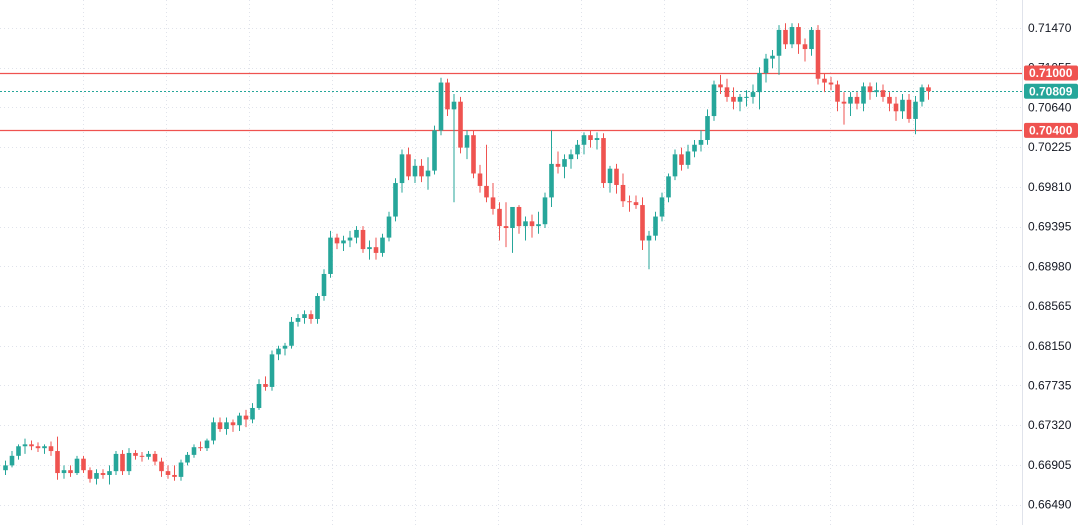 This screenshot has height=525, width=1080. I want to click on price-tag-bg, so click(1051, 130).